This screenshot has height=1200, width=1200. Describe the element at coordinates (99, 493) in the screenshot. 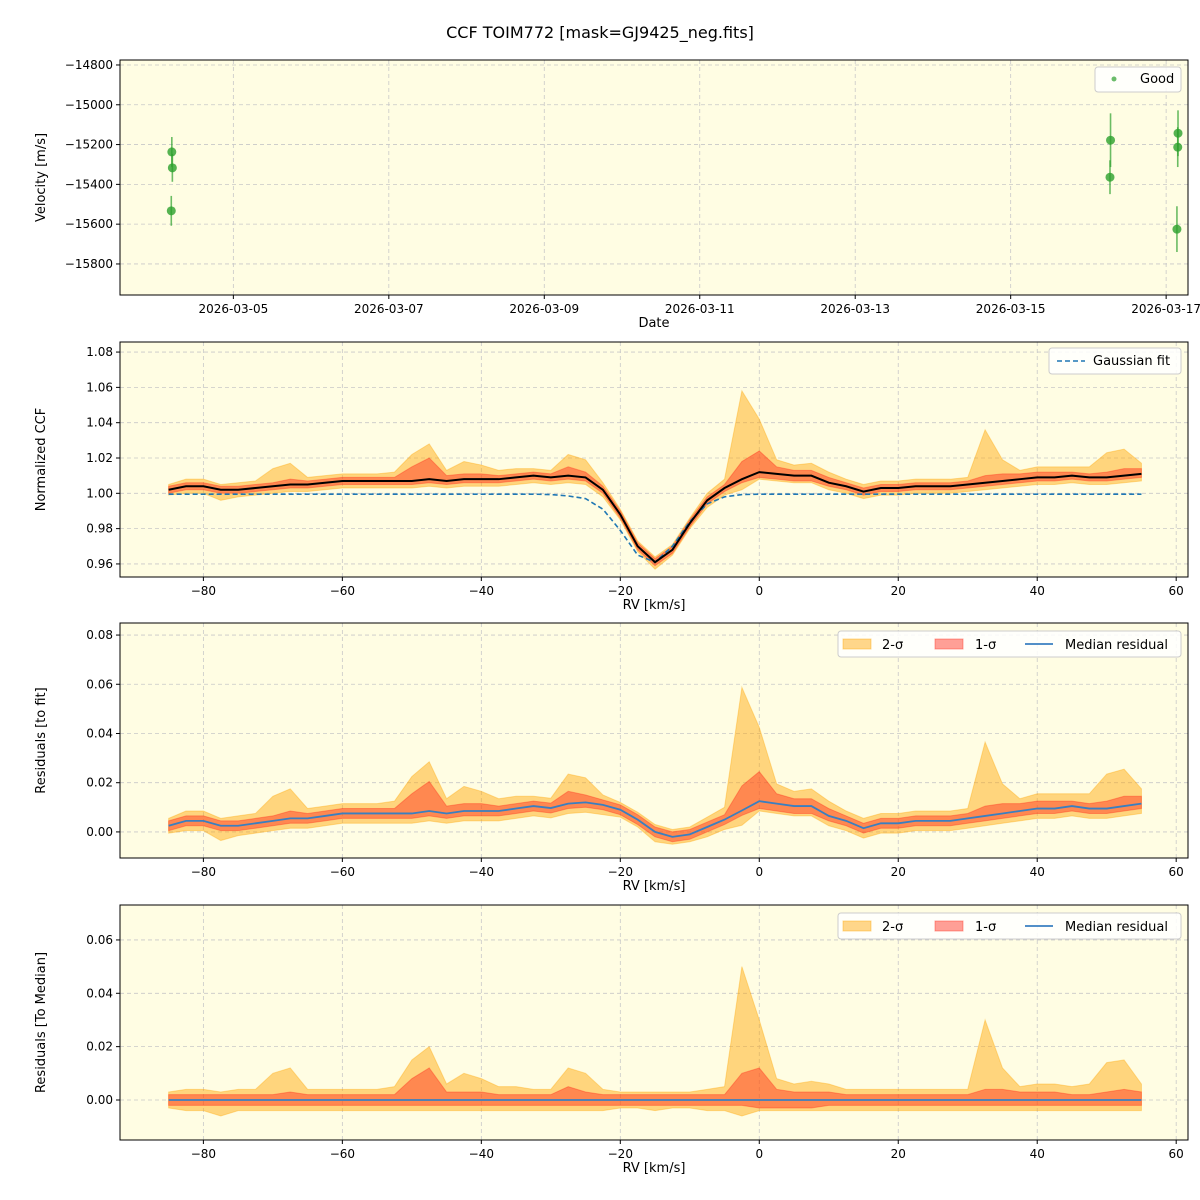

I see `y-tick-label: 1.00` at that location.